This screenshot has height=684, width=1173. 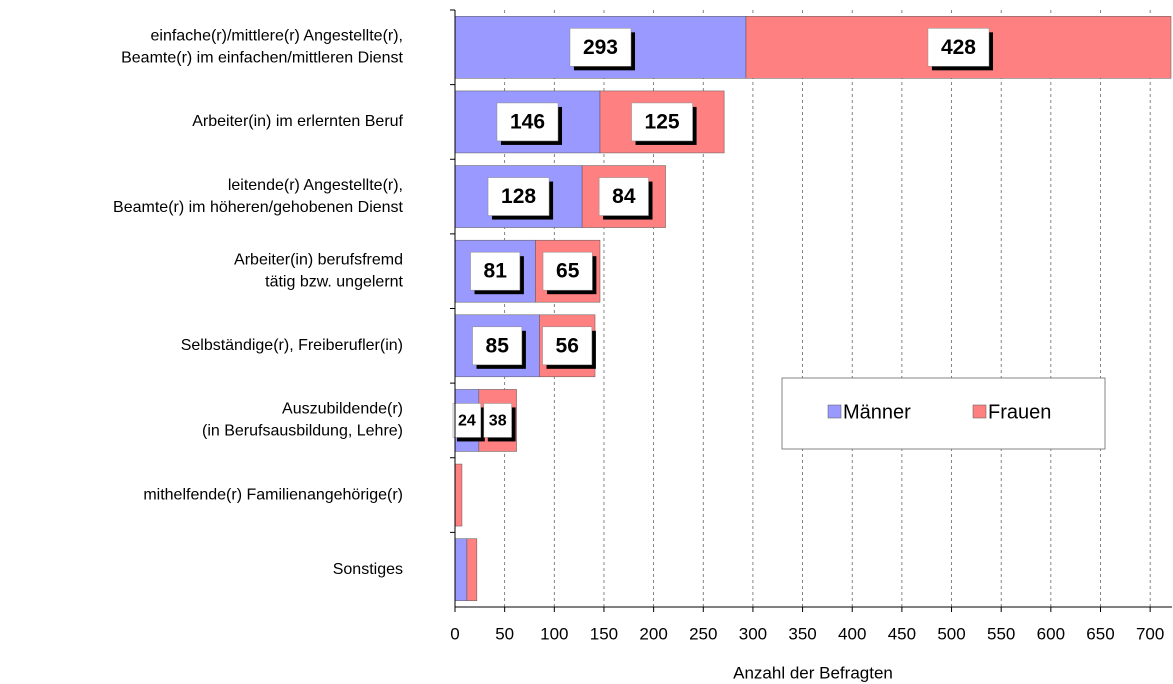 I want to click on legend-label: Männer, so click(x=877, y=412).